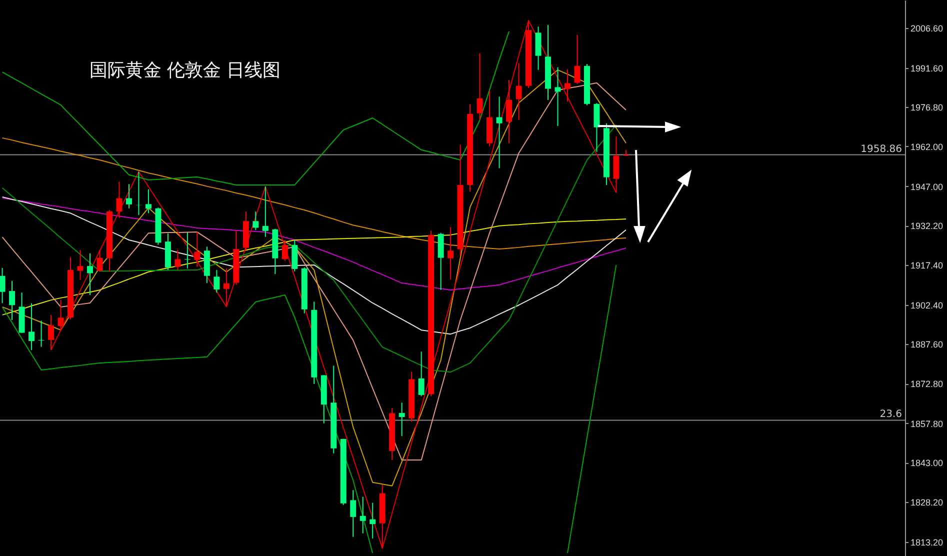 The image size is (947, 556). What do you see at coordinates (927, 423) in the screenshot?
I see `y-tick-label: 1857.80` at bounding box center [927, 423].